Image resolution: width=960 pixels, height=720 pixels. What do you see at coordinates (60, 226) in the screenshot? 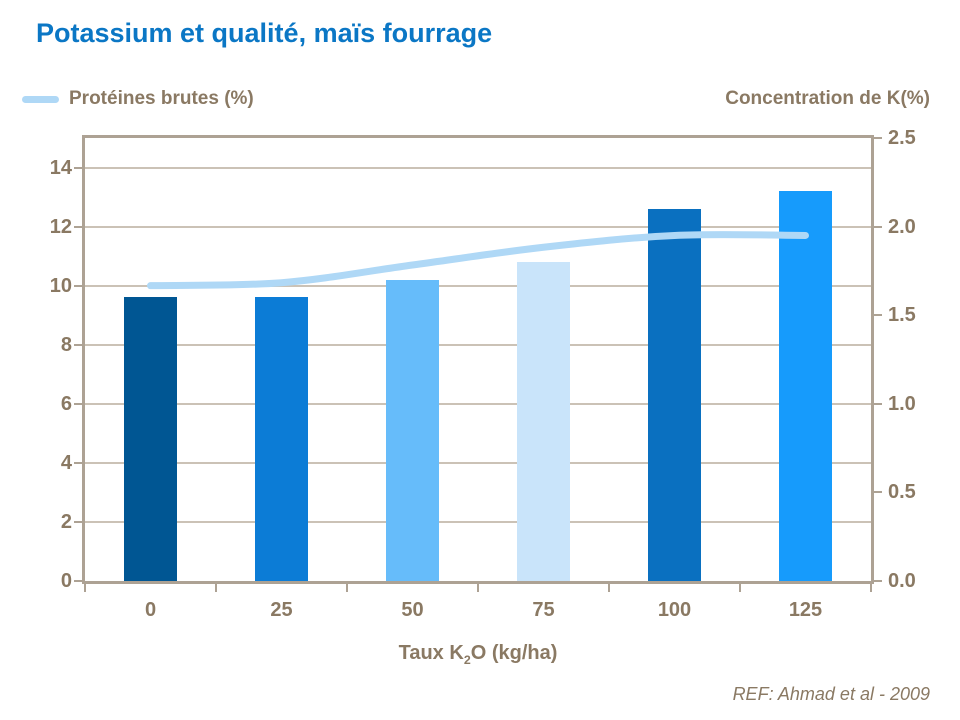
I see `left-axis-tick-label: 12` at bounding box center [60, 226].